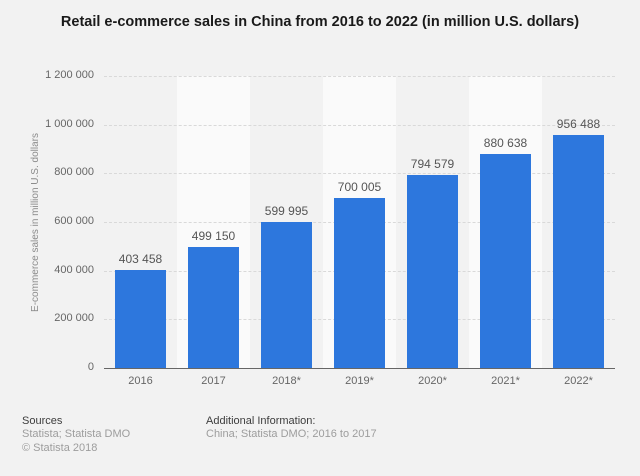 The width and height of the screenshot is (640, 476). Describe the element at coordinates (578, 124) in the screenshot. I see `bar-value-label: 956 488` at that location.